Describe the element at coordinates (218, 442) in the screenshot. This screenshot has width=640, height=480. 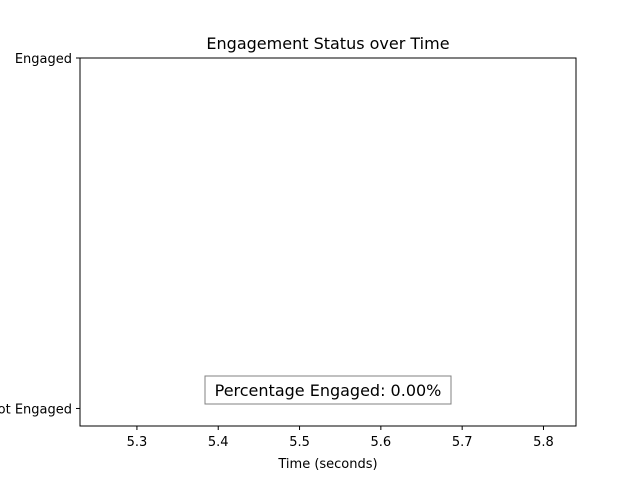
I see `x-tick-label: 5.4` at that location.